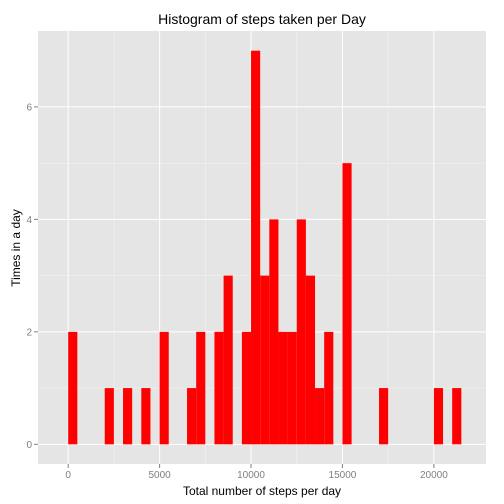 The height and width of the screenshot is (504, 504). Describe the element at coordinates (251, 475) in the screenshot. I see `x-tick-label: 10000` at that location.